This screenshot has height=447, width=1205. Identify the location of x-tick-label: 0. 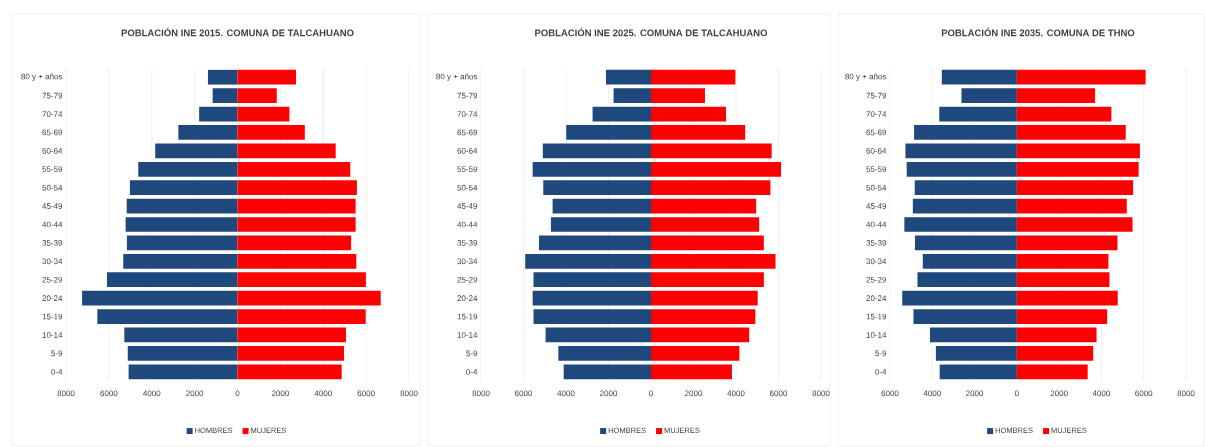
(237, 393).